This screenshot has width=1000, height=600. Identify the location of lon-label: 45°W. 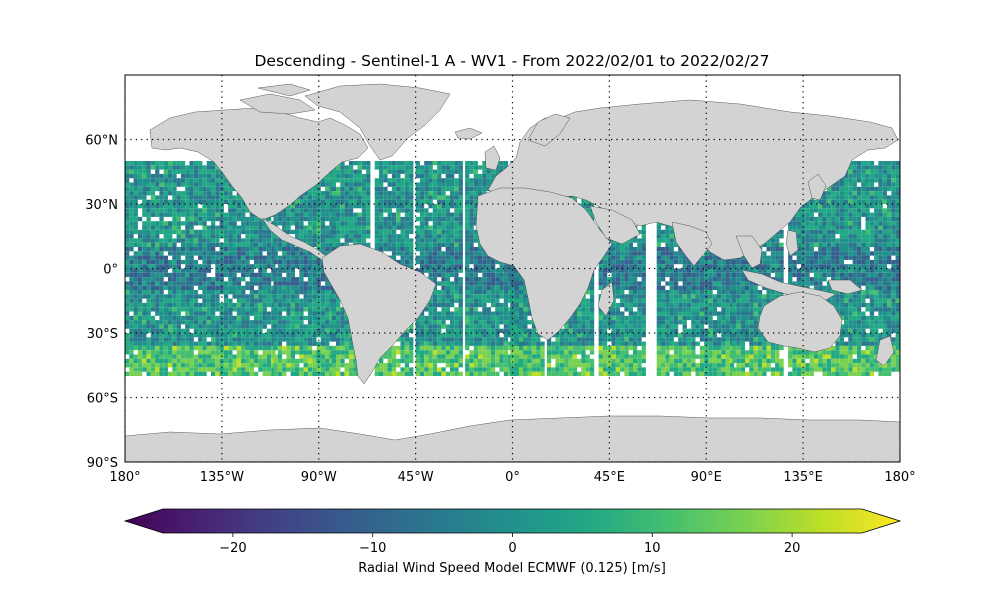
(416, 477).